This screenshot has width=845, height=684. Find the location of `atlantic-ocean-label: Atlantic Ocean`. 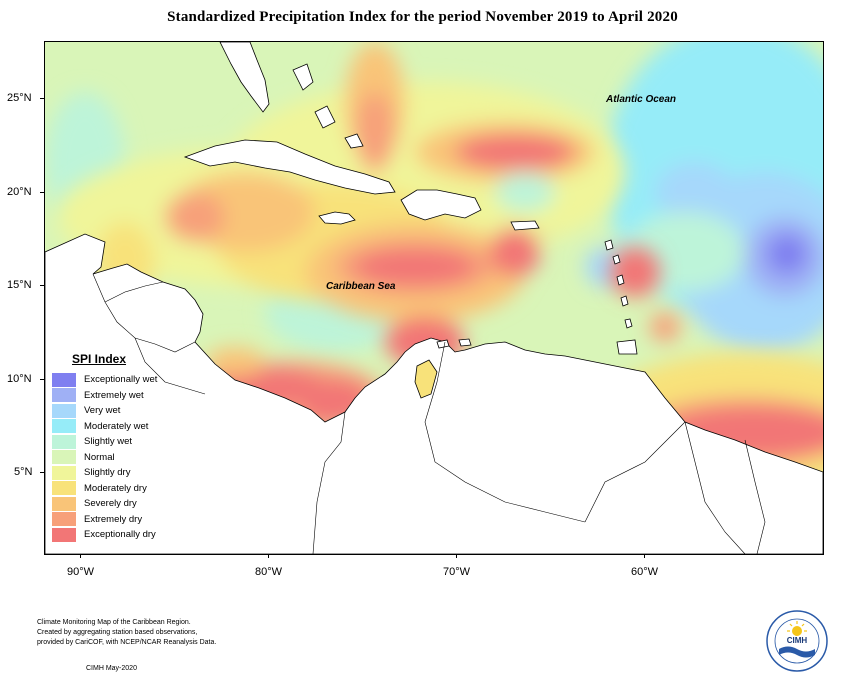

atlantic-ocean-label: Atlantic Ocean is located at coordinates (641, 99).